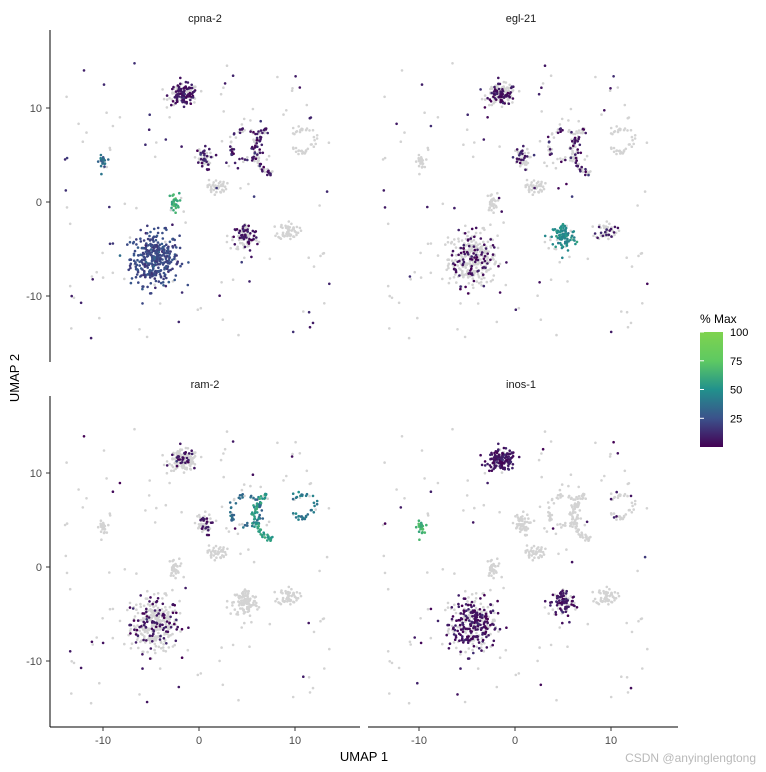  Describe the element at coordinates (364, 756) in the screenshot. I see `x-axis-title: UMAP 1` at that location.